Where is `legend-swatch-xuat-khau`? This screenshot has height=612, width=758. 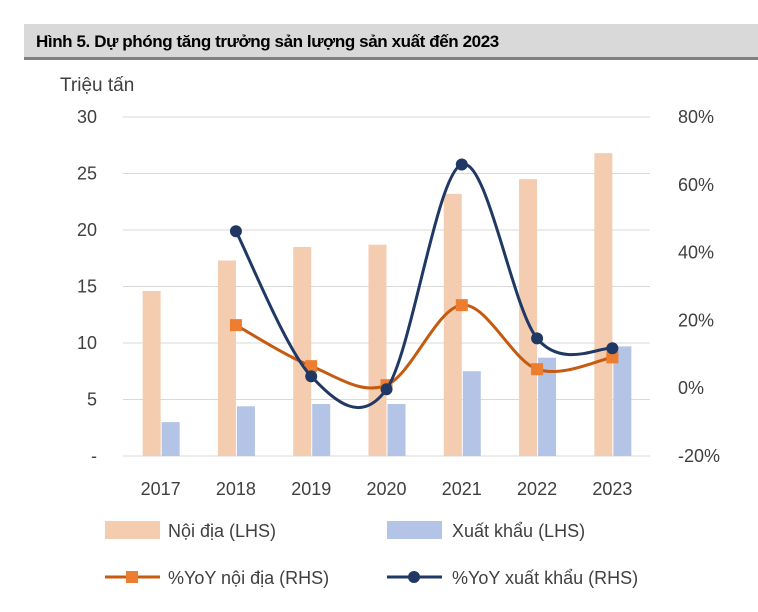
legend-swatch-xuat-khau is located at coordinates (414, 530).